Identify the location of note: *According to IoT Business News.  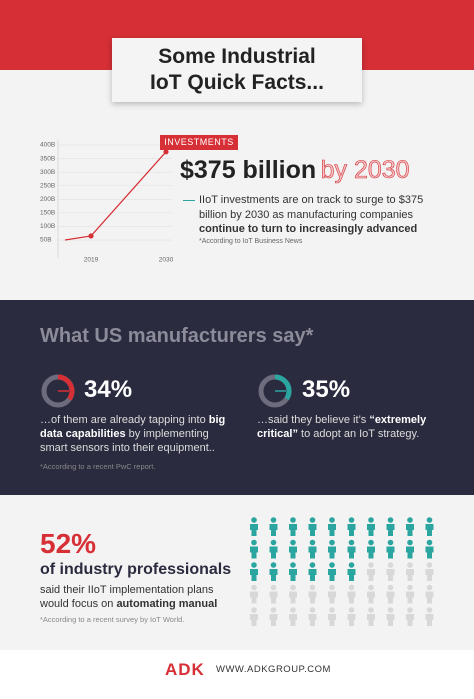
(251, 241).